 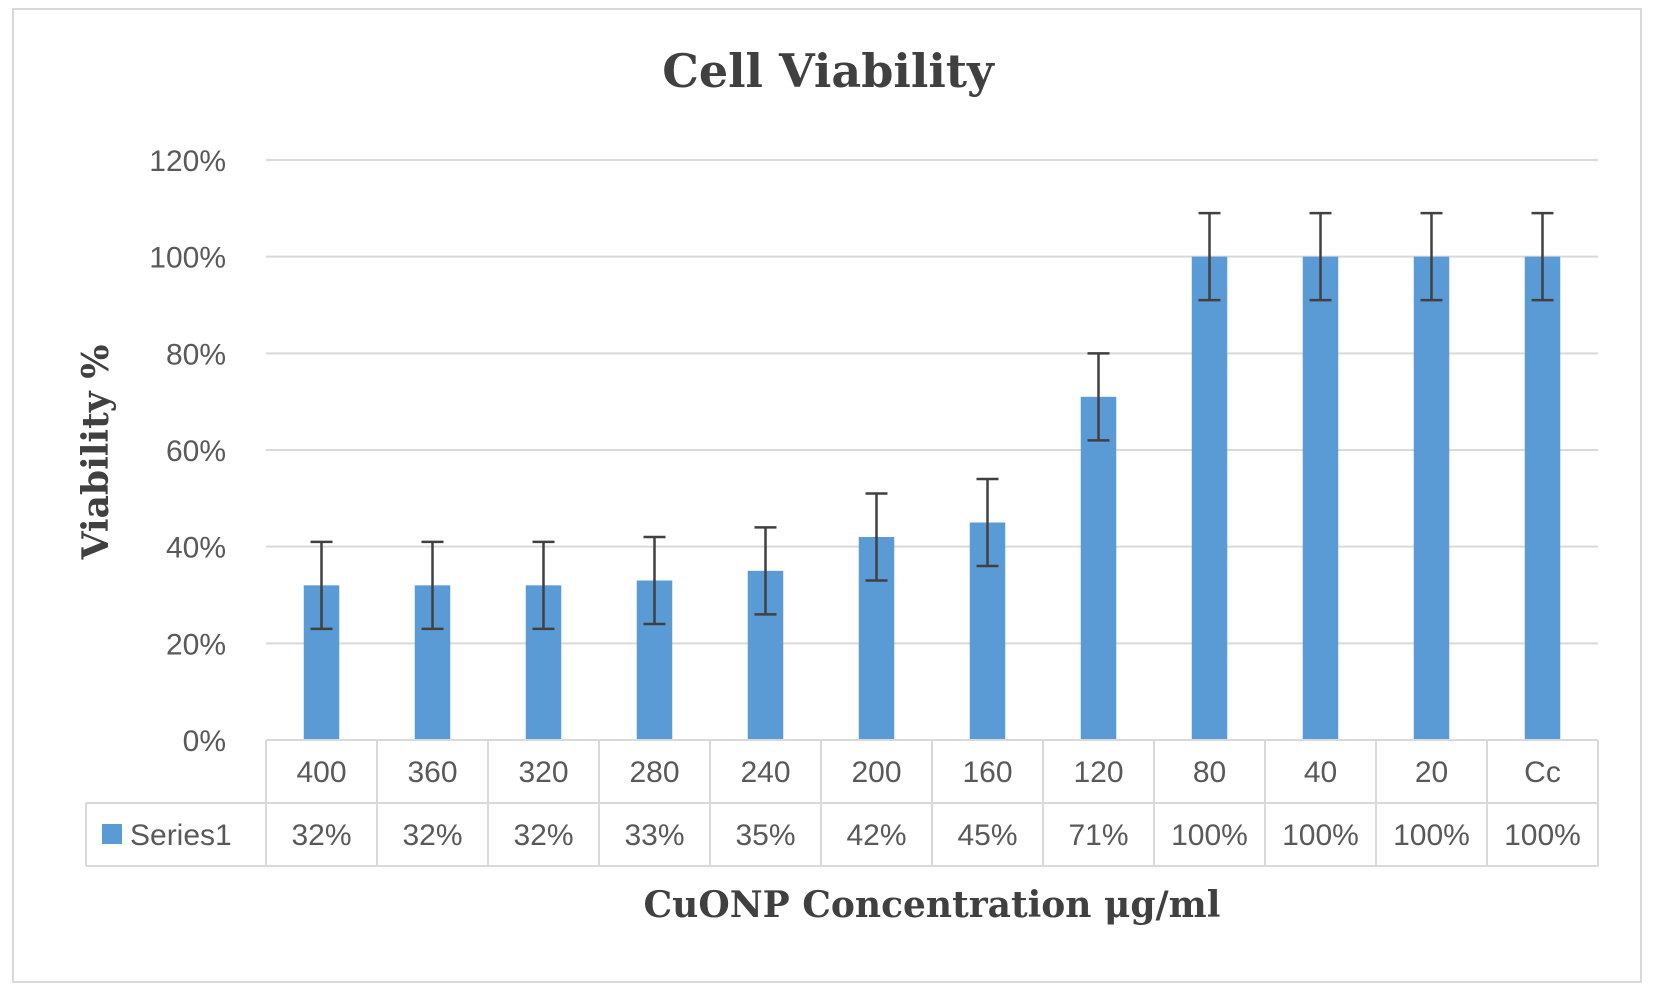 I want to click on y-tick-label: 80%, so click(x=196, y=354).